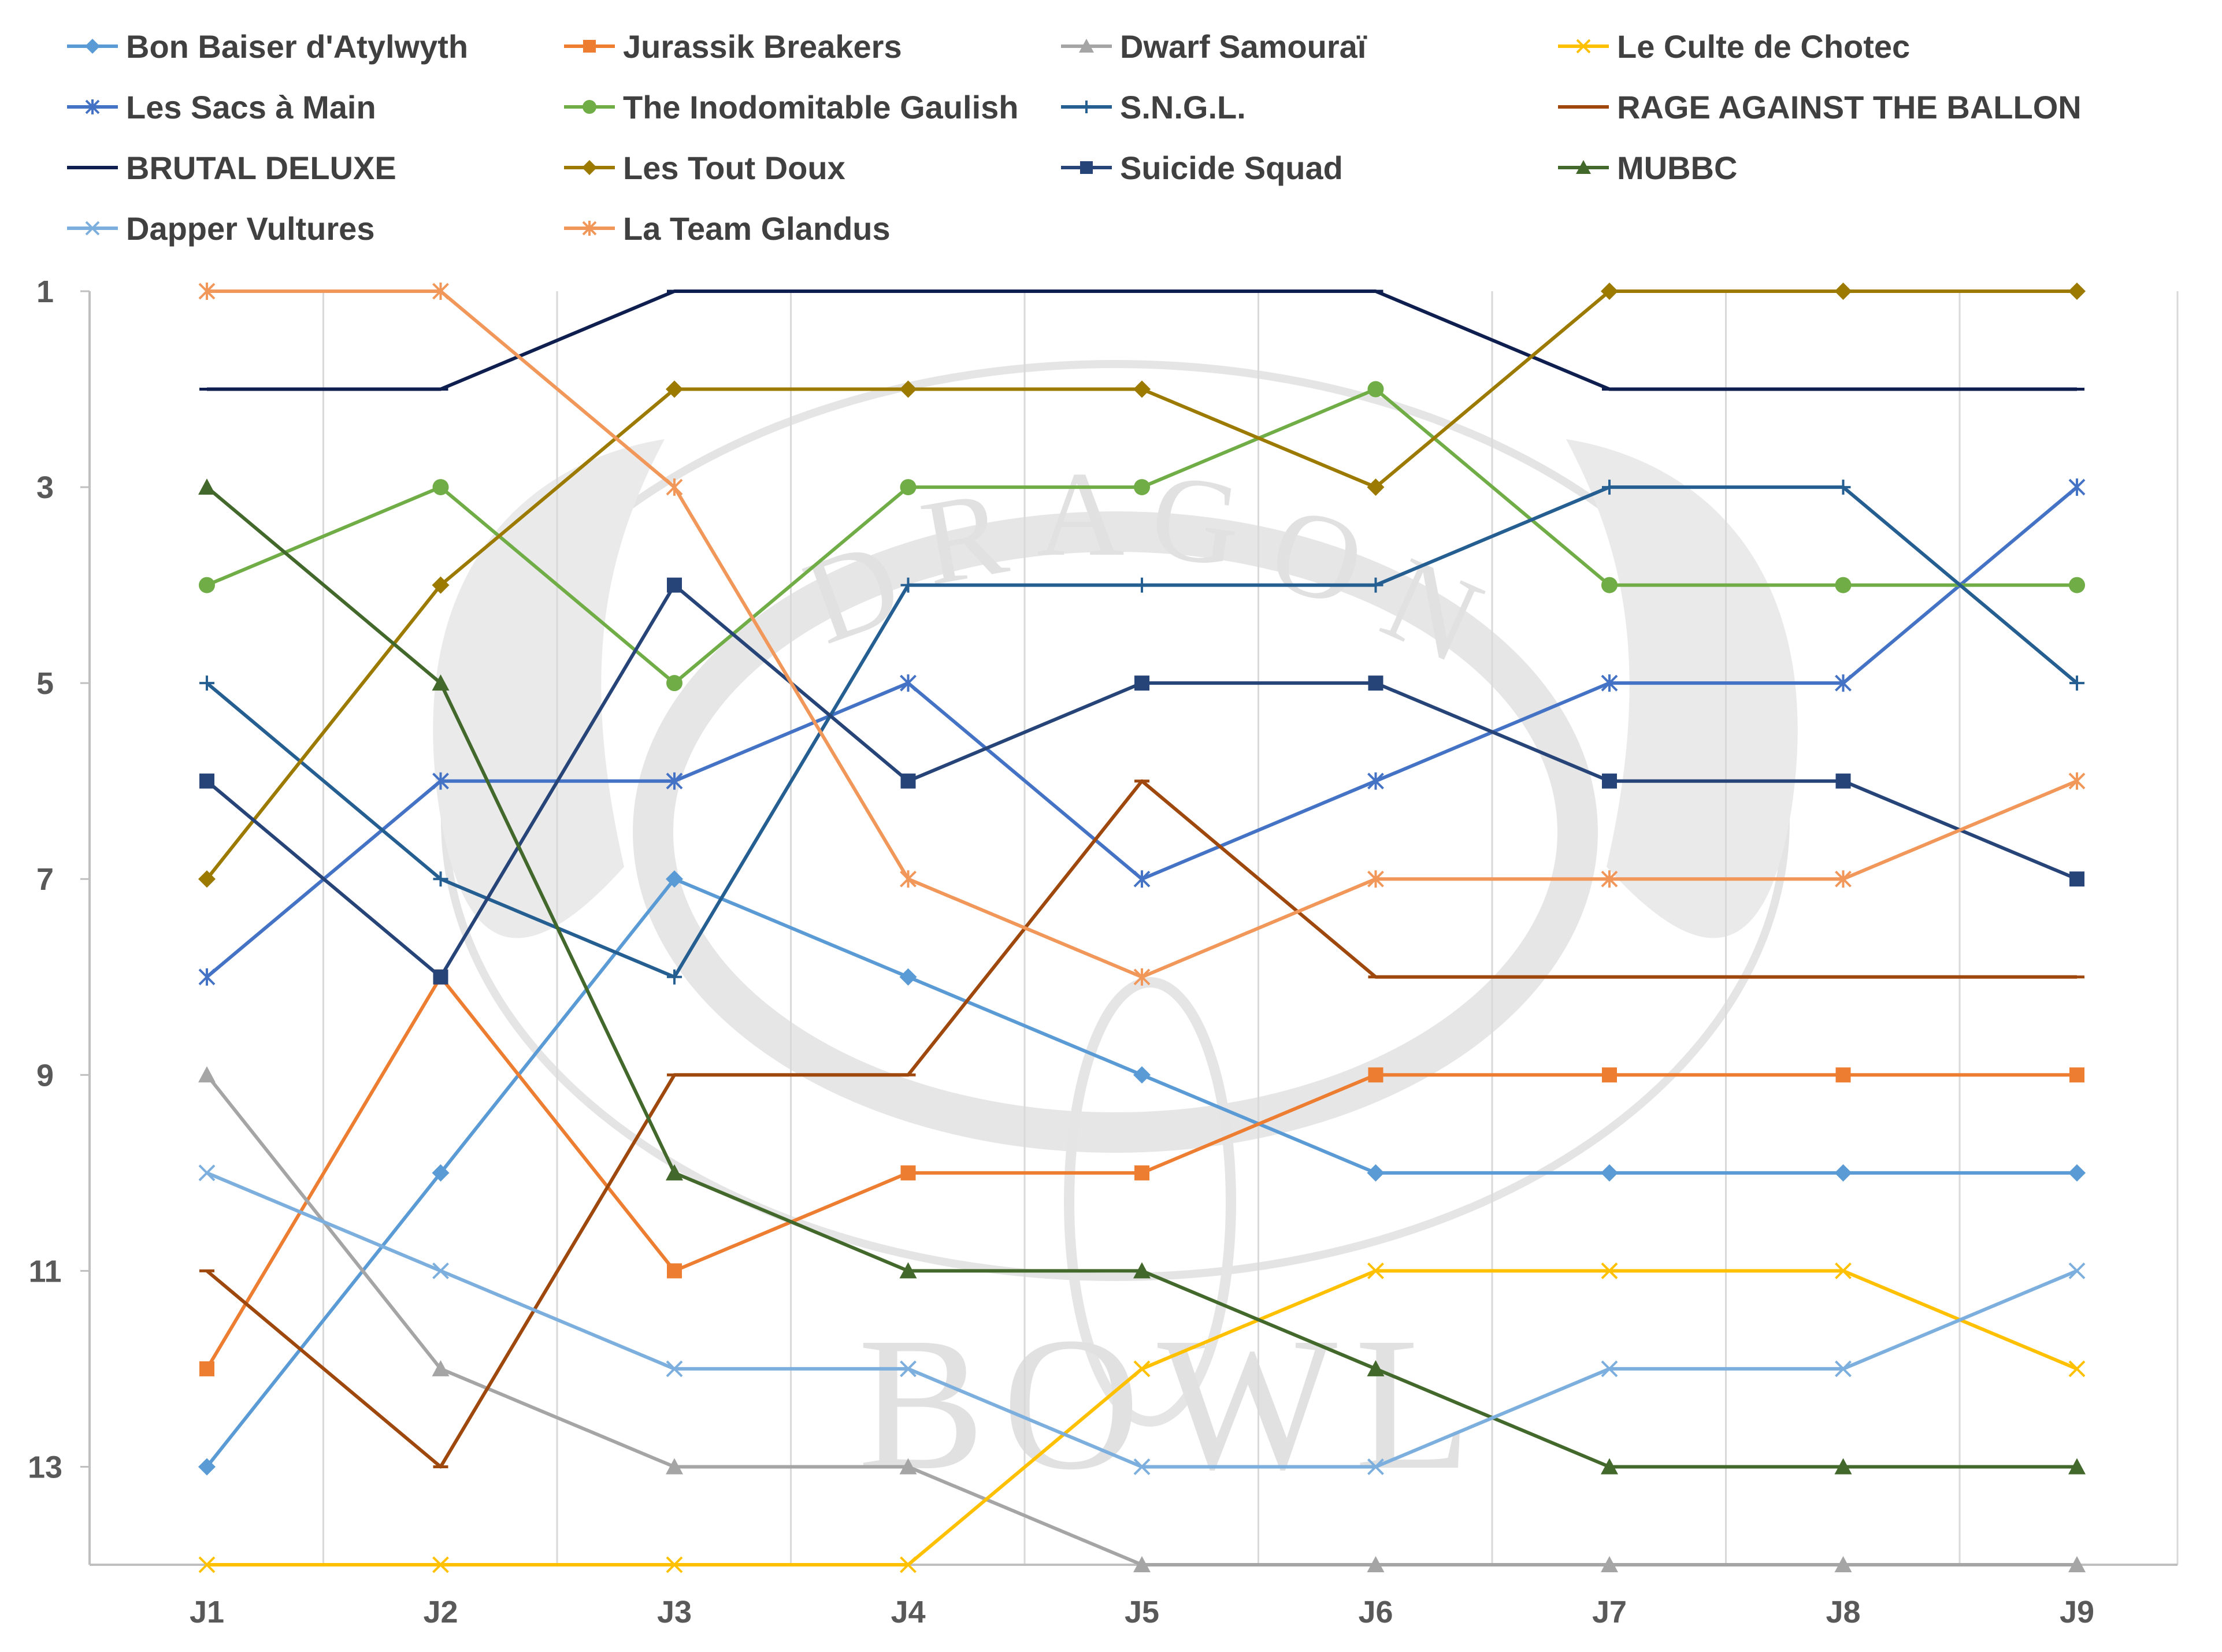  I want to click on x-tick-label: J3, so click(675, 1612).